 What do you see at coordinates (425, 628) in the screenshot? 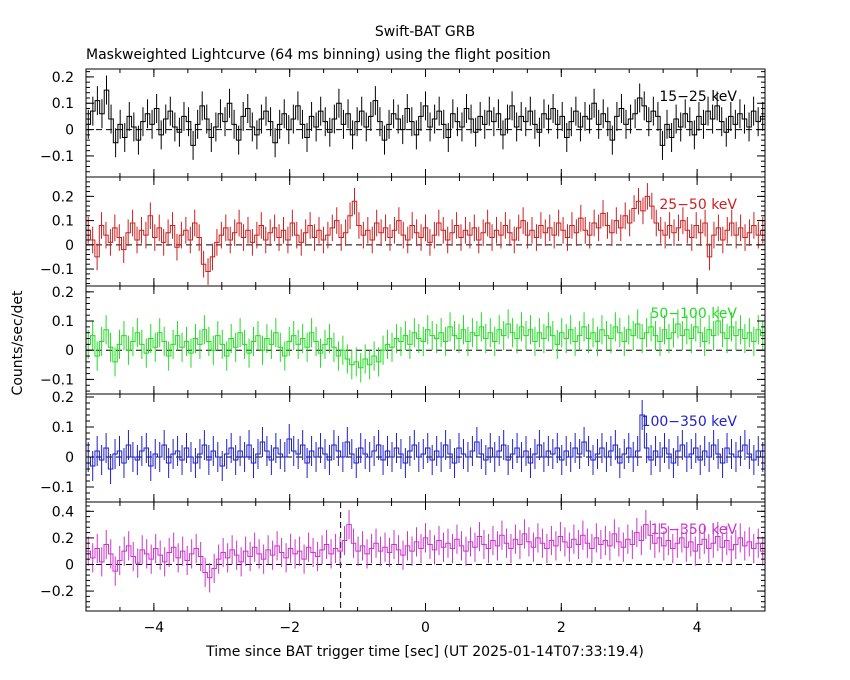
I see `x-tick-label: 0` at bounding box center [425, 628].